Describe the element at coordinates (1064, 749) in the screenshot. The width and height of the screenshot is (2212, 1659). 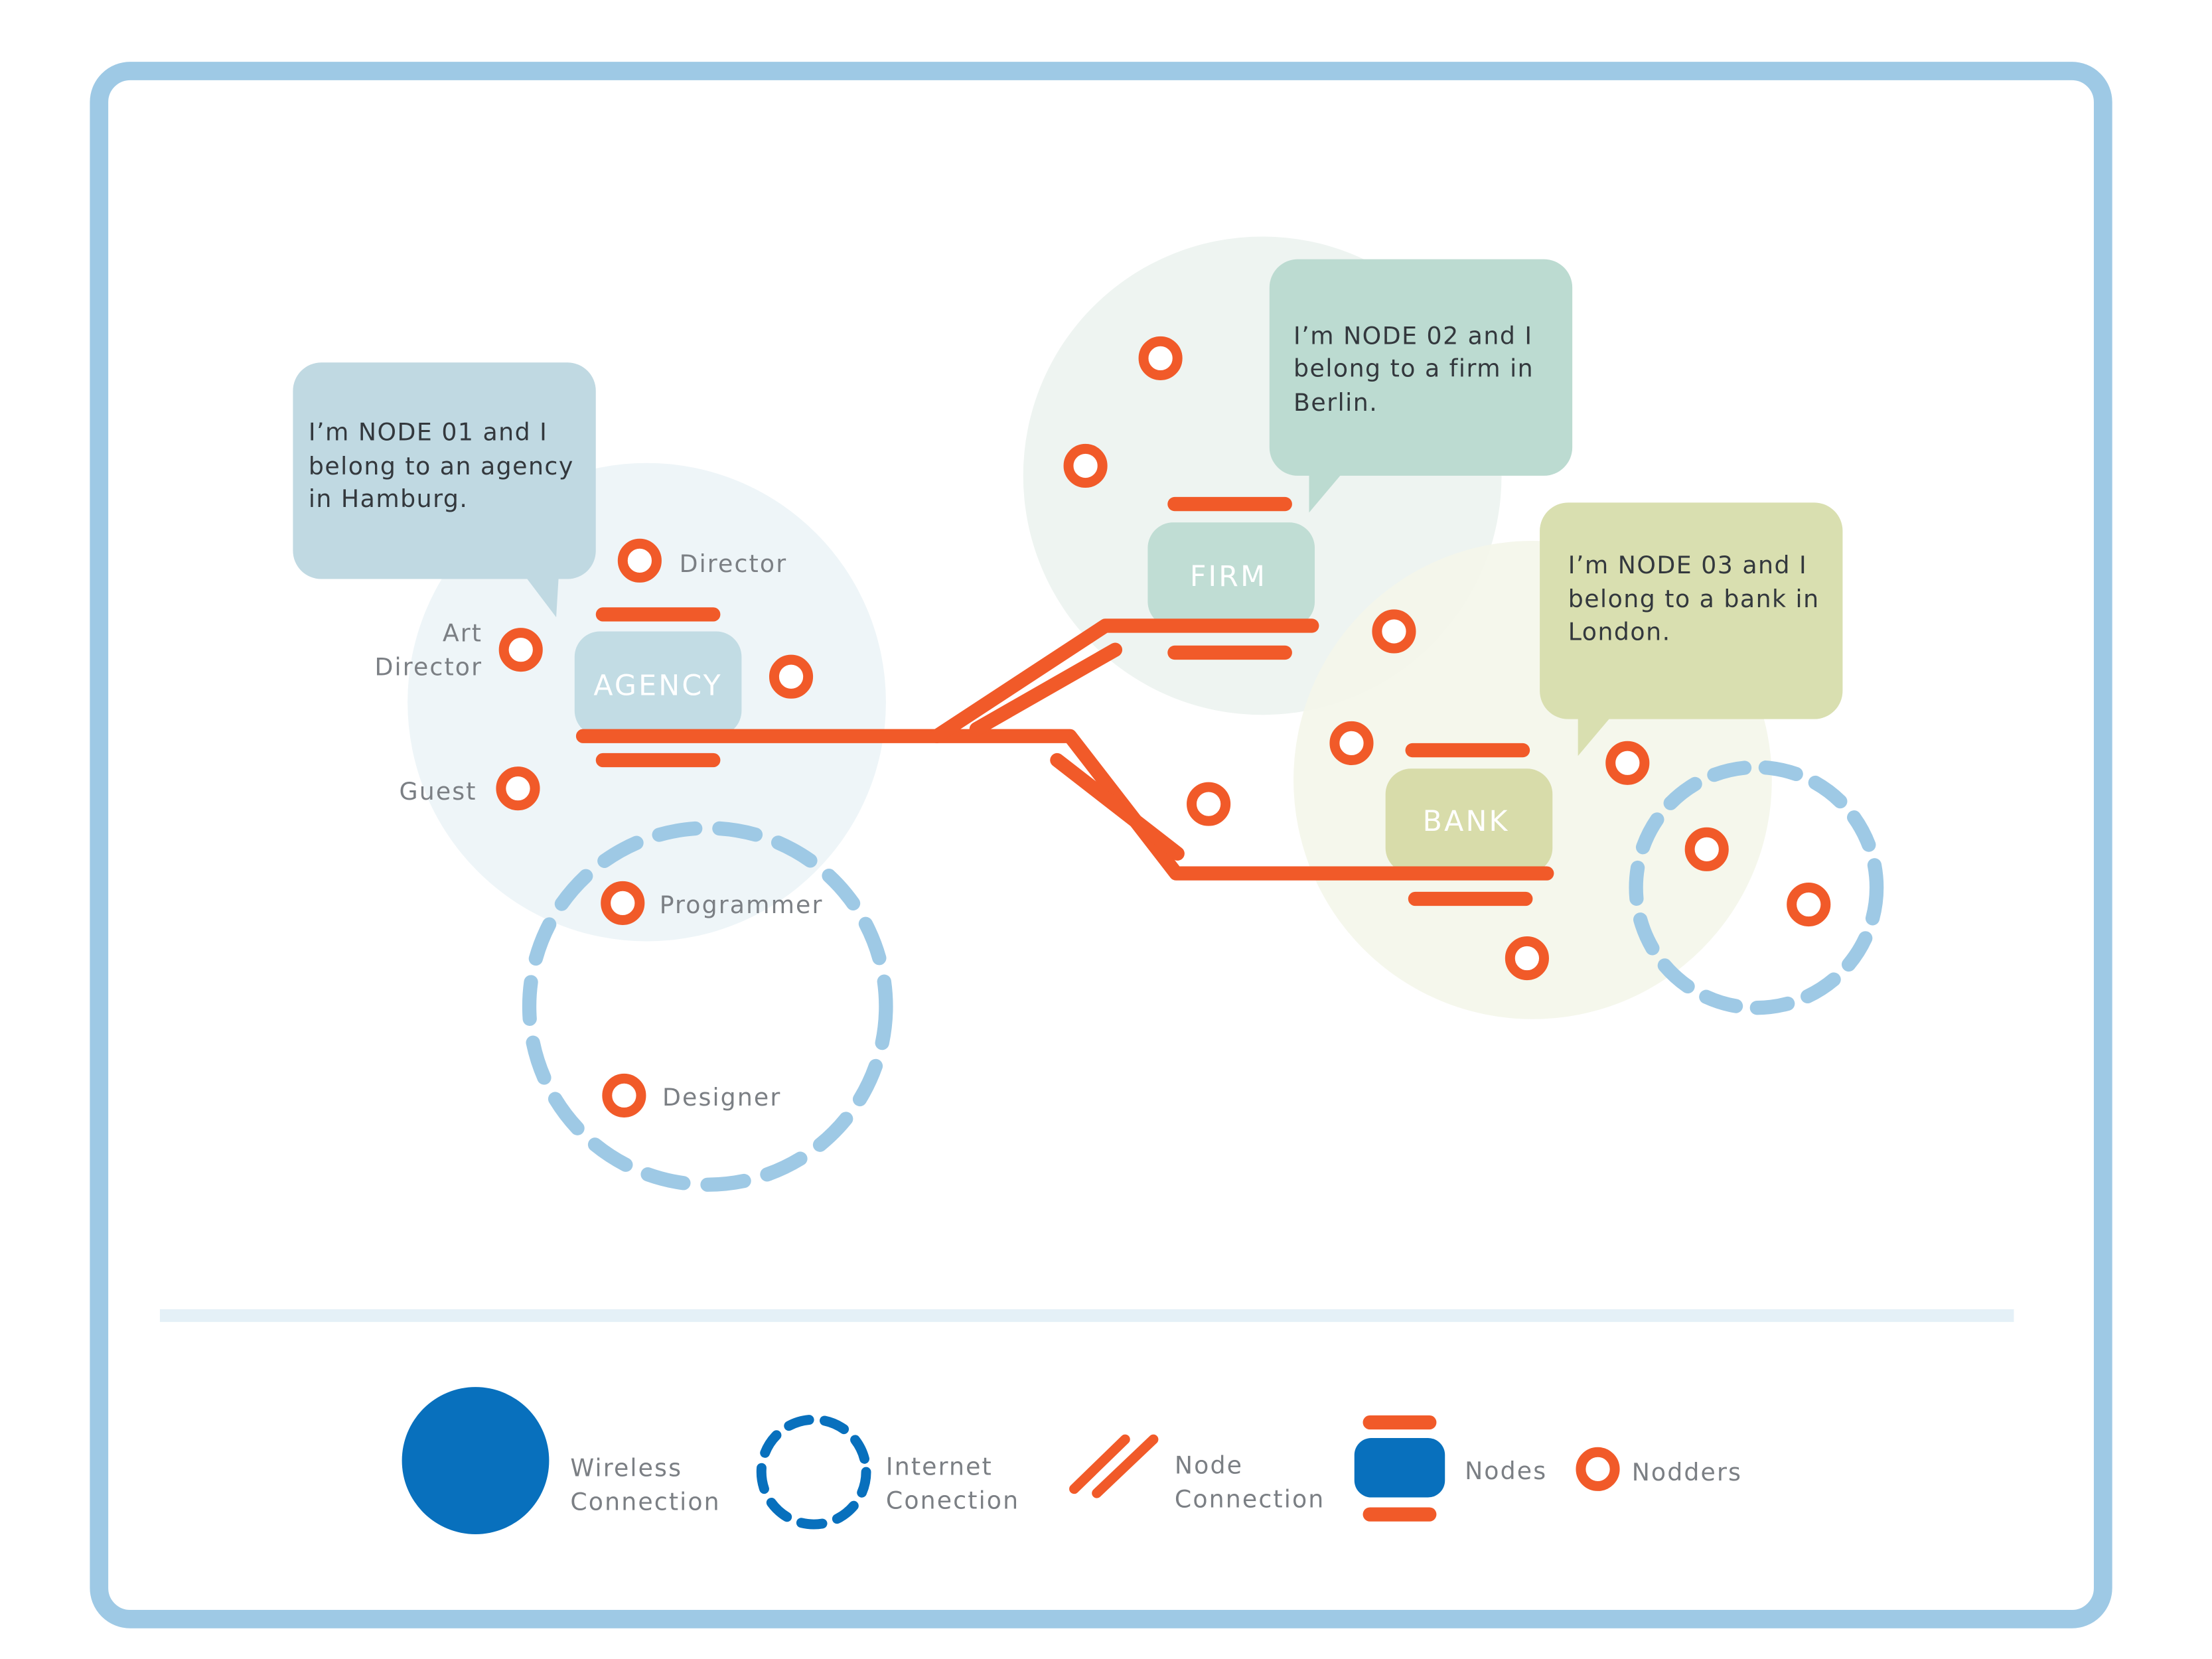
I see `node-connection-lines` at that location.